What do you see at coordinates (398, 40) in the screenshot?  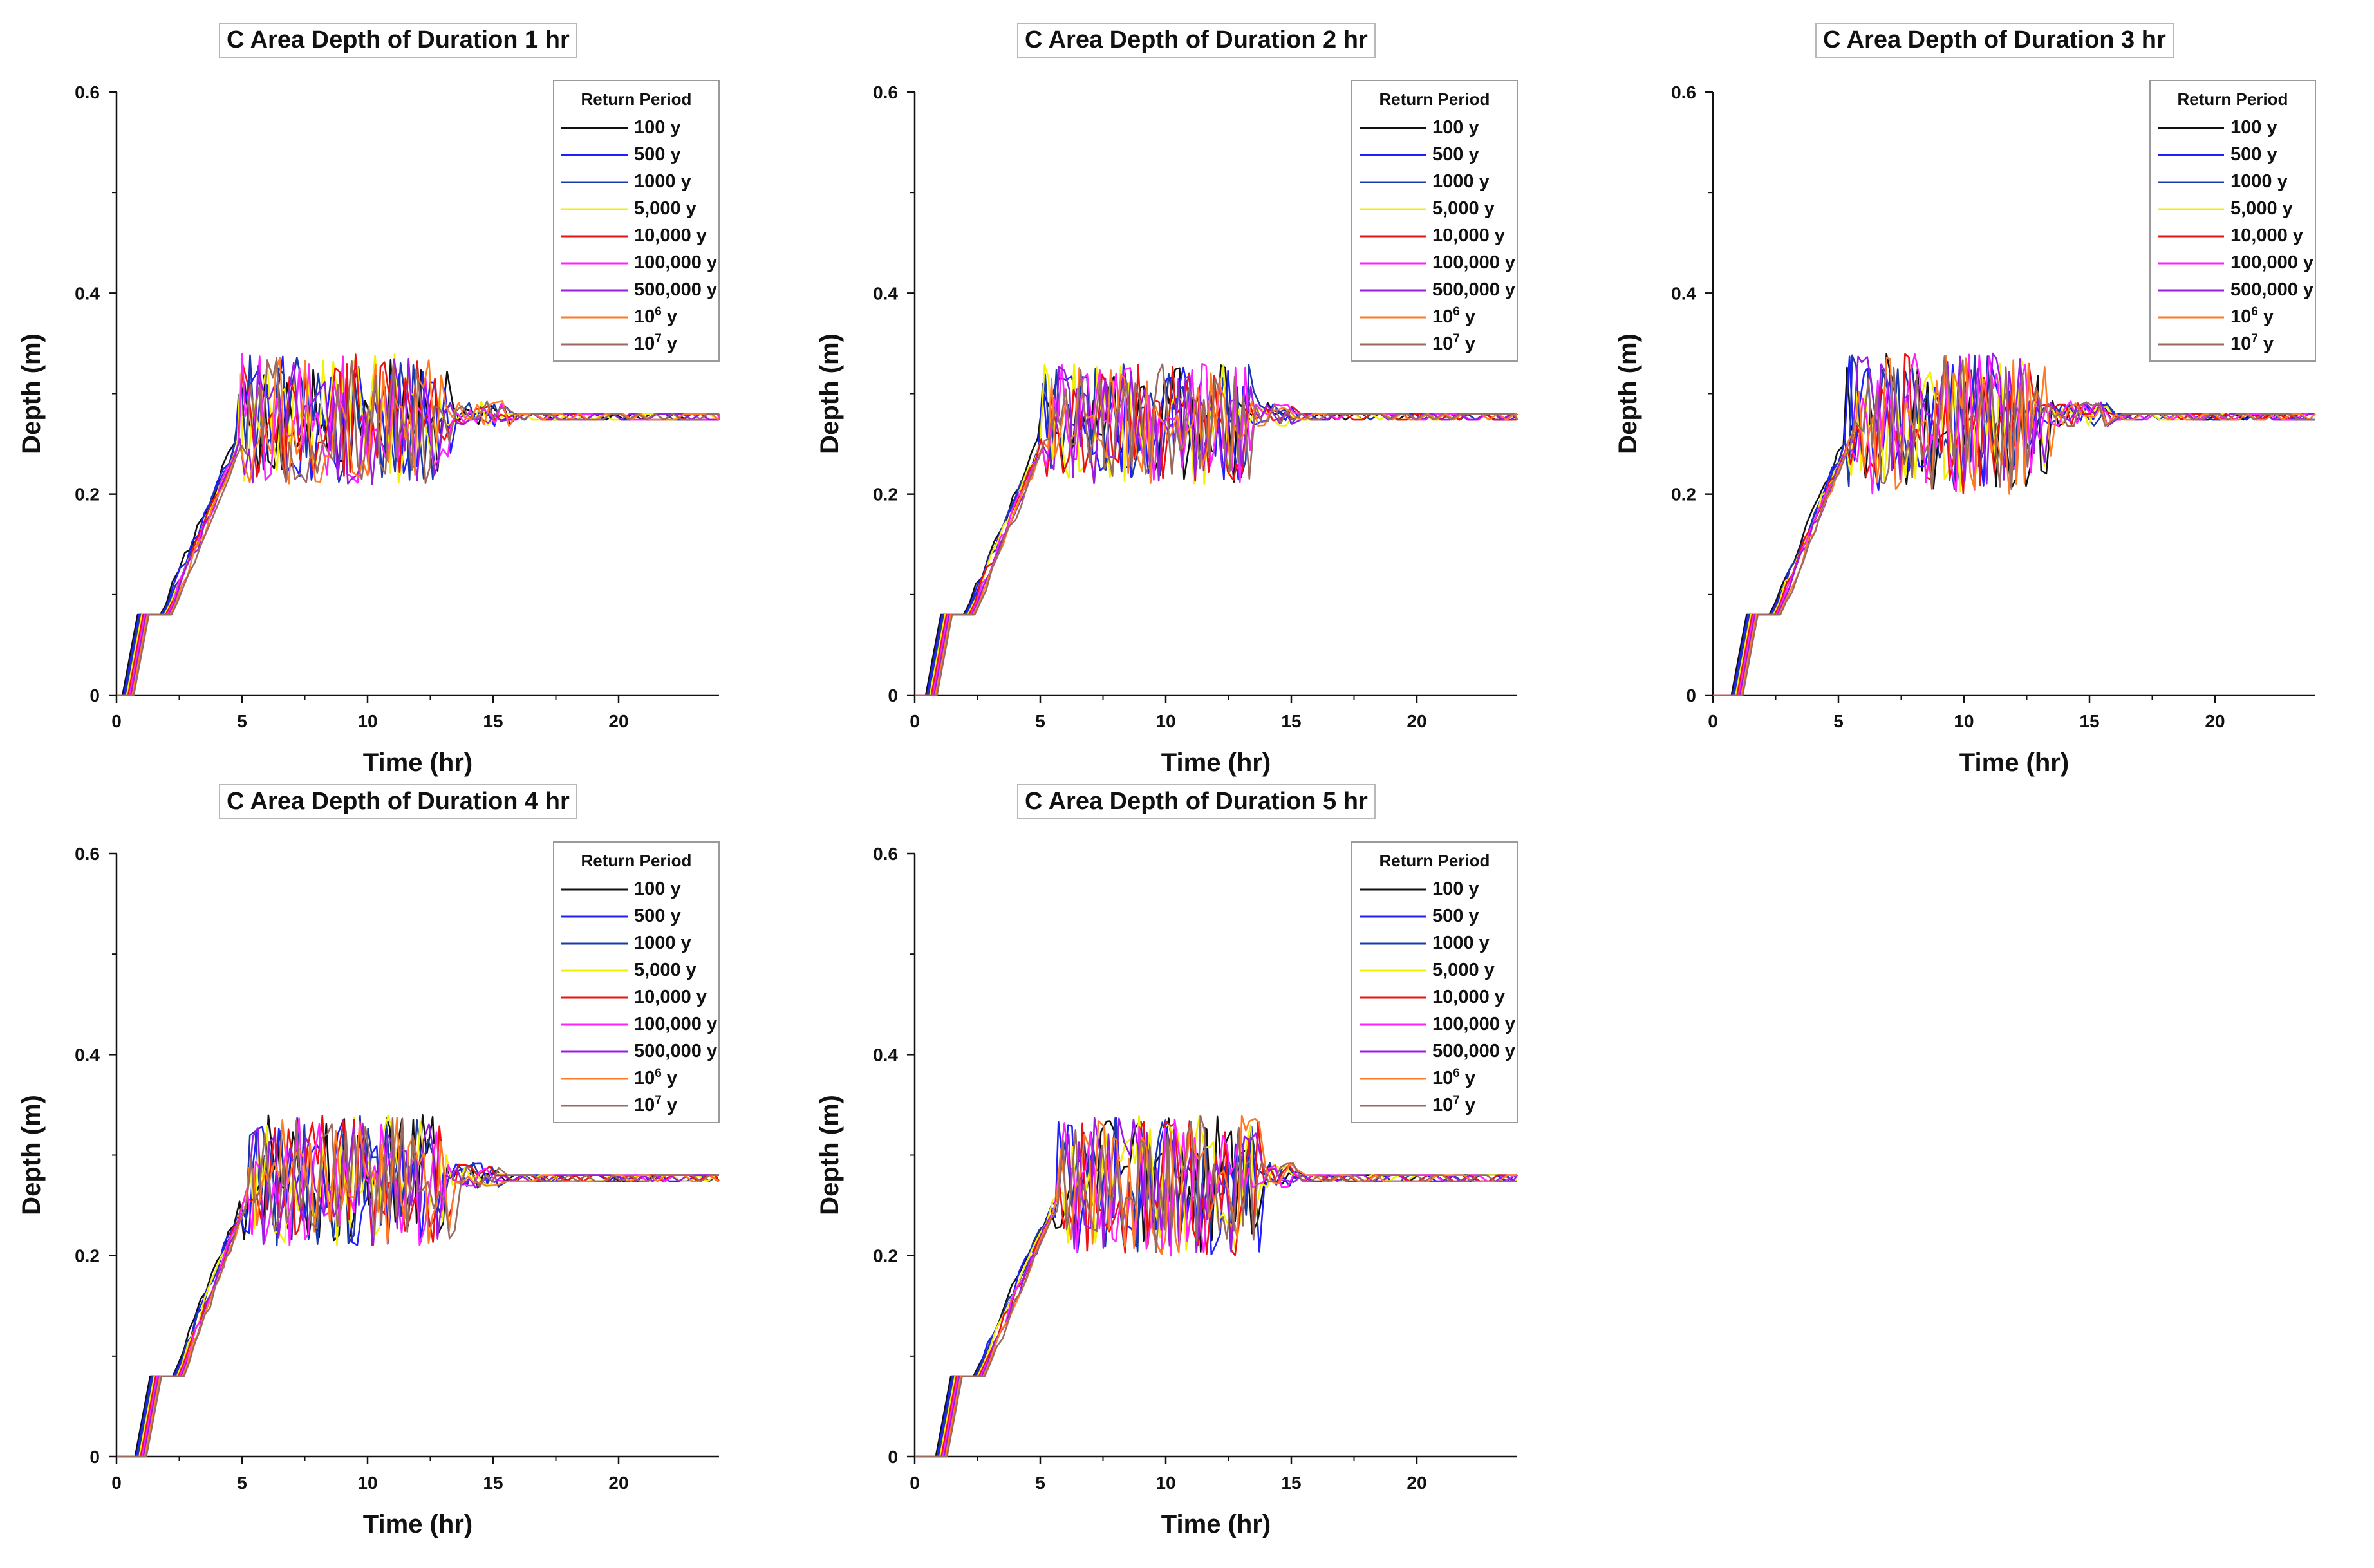 I see `chart-title: C Area Depth of Duration 1 hr` at bounding box center [398, 40].